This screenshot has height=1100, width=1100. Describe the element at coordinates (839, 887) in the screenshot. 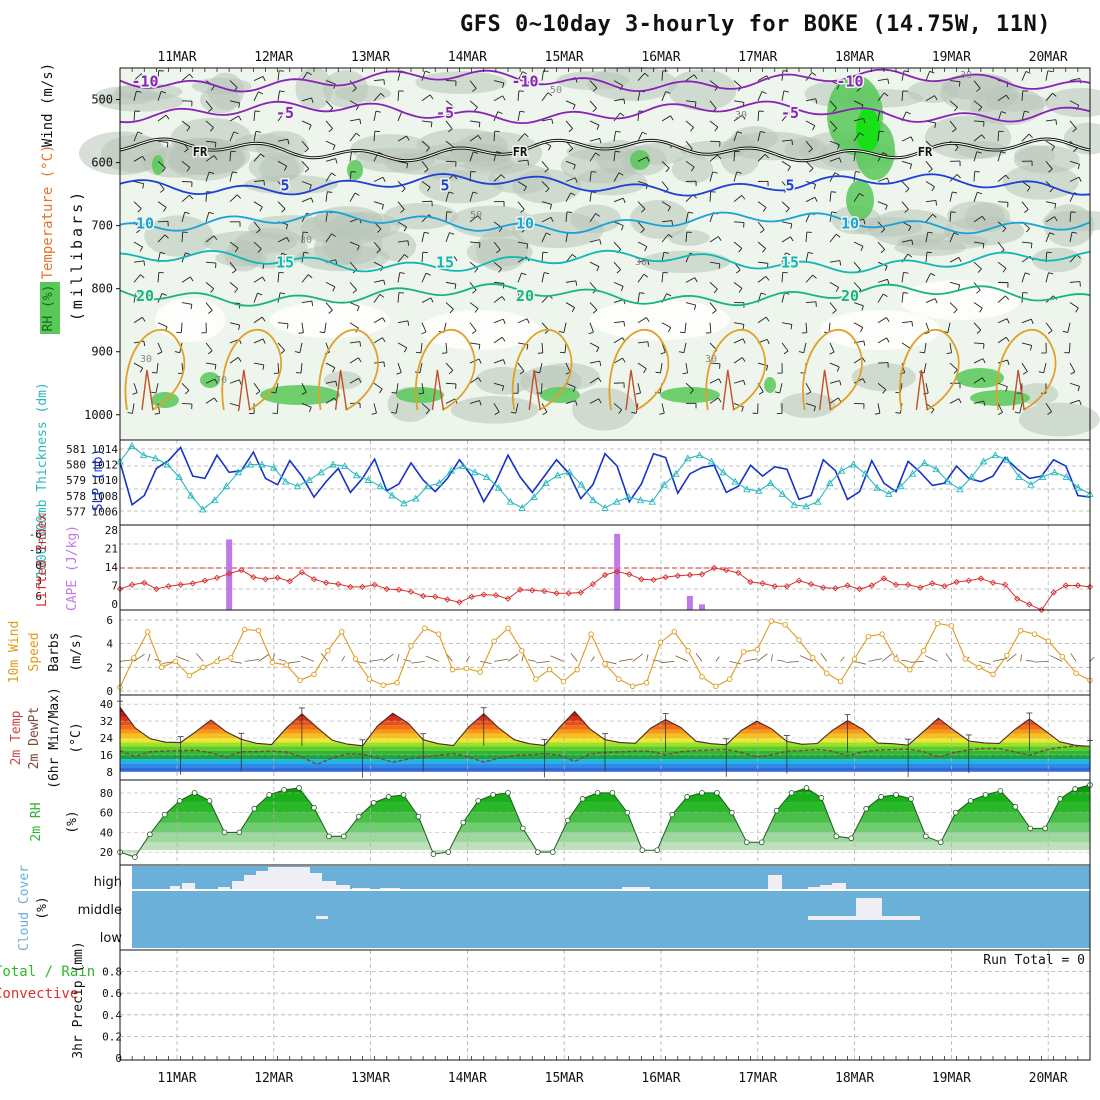

I see `cloud-high-bar` at that location.